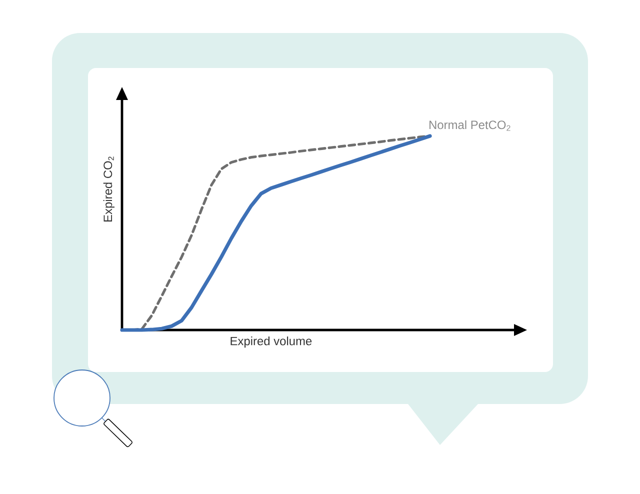  What do you see at coordinates (108, 189) in the screenshot?
I see `y-axis-title: Expired CO$_{2}$` at bounding box center [108, 189].